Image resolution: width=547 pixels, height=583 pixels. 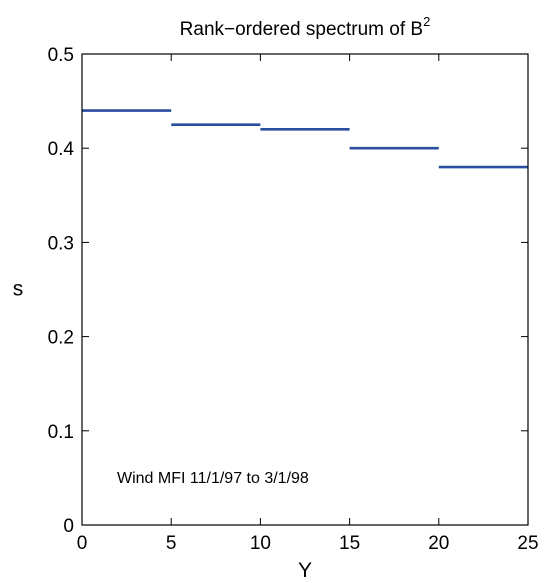 I want to click on plot-marks, so click(x=305, y=139).